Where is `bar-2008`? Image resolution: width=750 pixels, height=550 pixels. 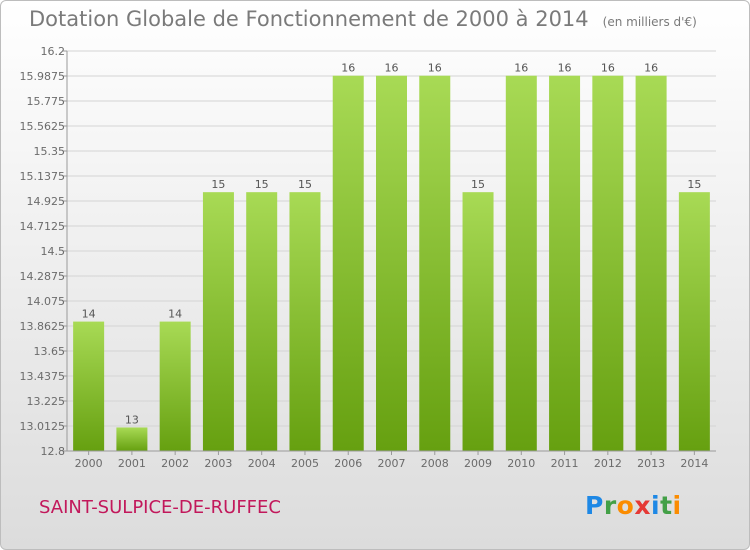 bar-2008 is located at coordinates (435, 263).